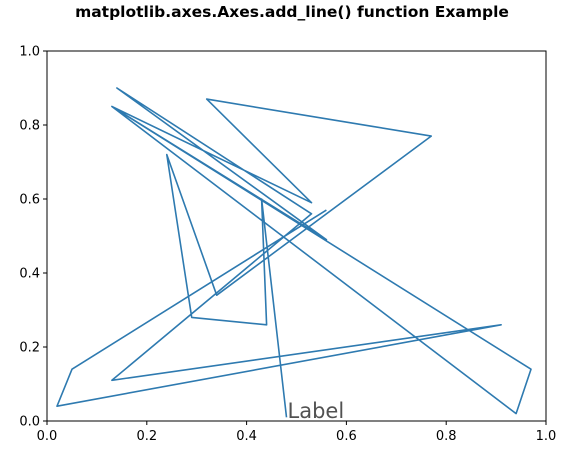 The image size is (569, 462). Describe the element at coordinates (47, 436) in the screenshot. I see `x-tick-label: 0.0` at that location.